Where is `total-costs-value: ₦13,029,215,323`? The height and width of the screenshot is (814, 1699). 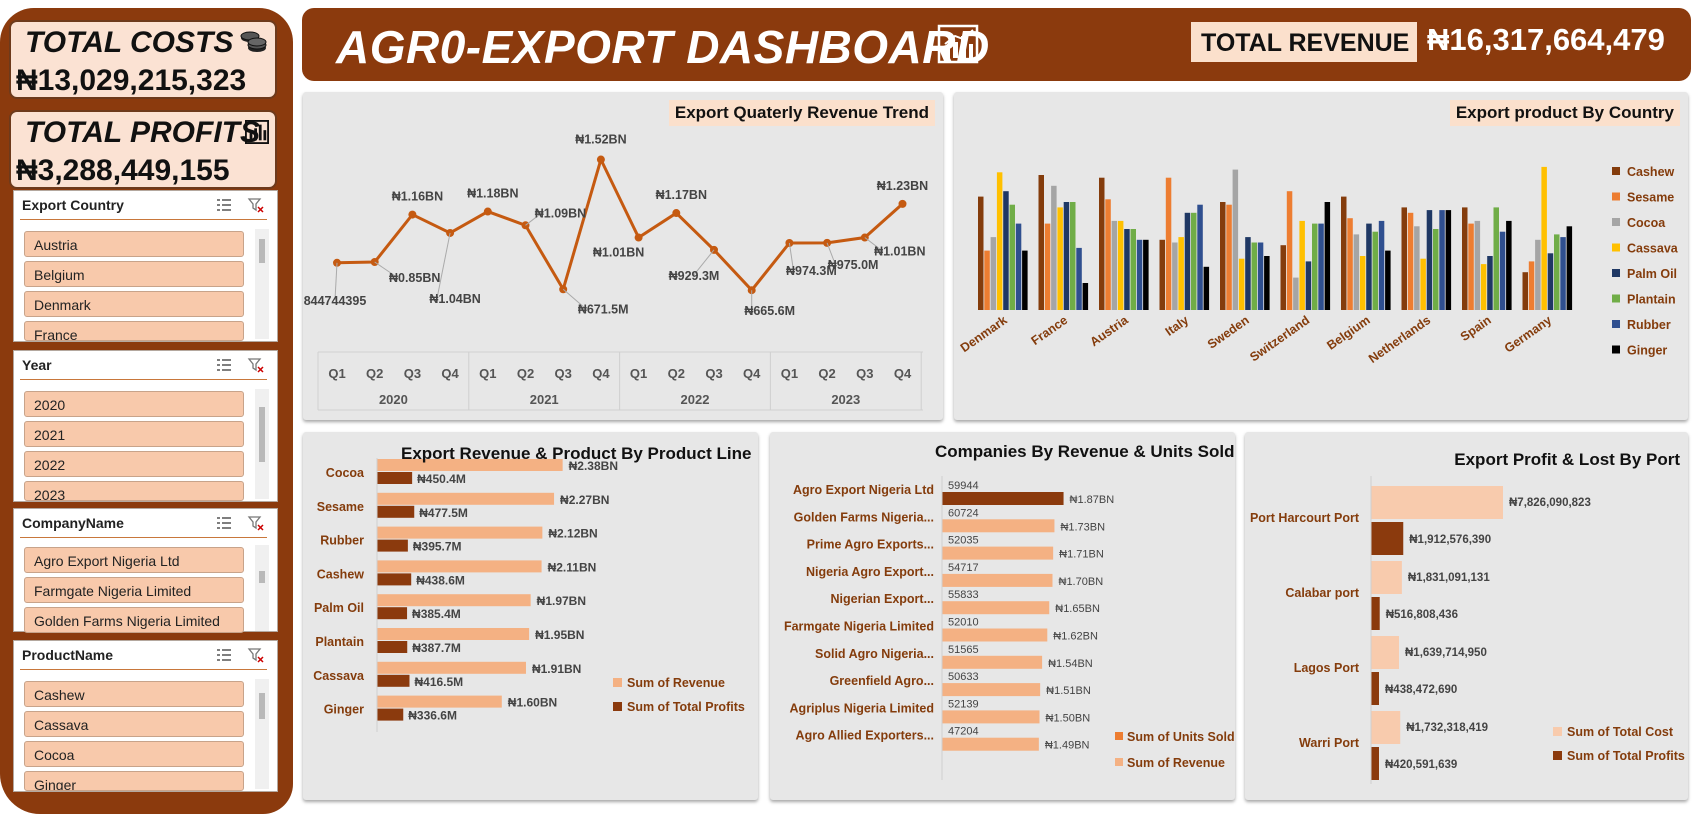
total-costs-value: ₦13,029,215,323 is located at coordinates (131, 80).